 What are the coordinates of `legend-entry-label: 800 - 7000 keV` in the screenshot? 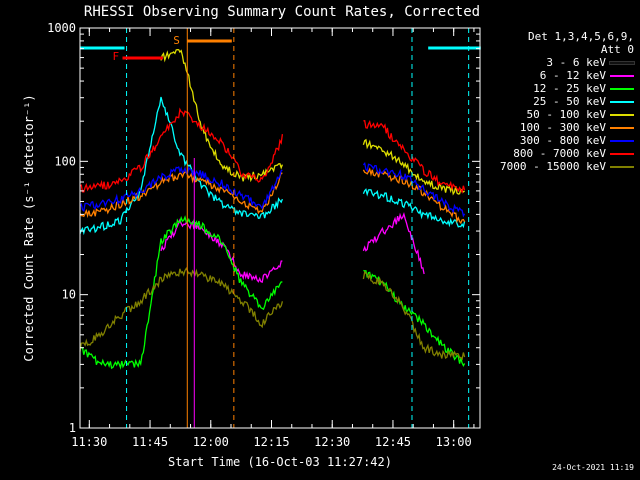 It's located at (559, 153).